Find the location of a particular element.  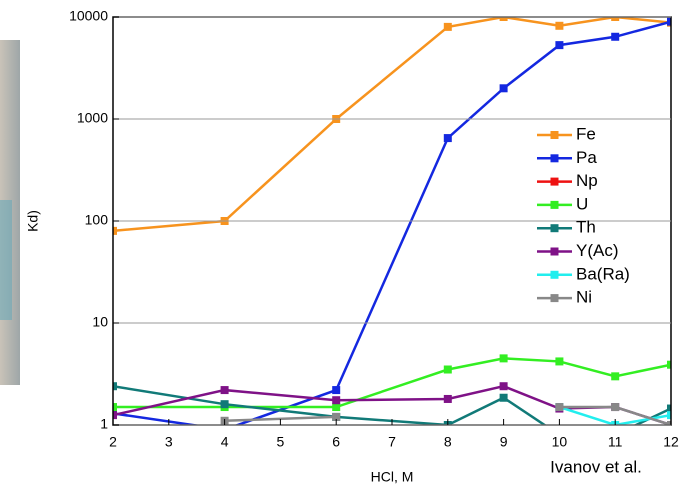

y-tick-label: 10 is located at coordinates (100, 322).